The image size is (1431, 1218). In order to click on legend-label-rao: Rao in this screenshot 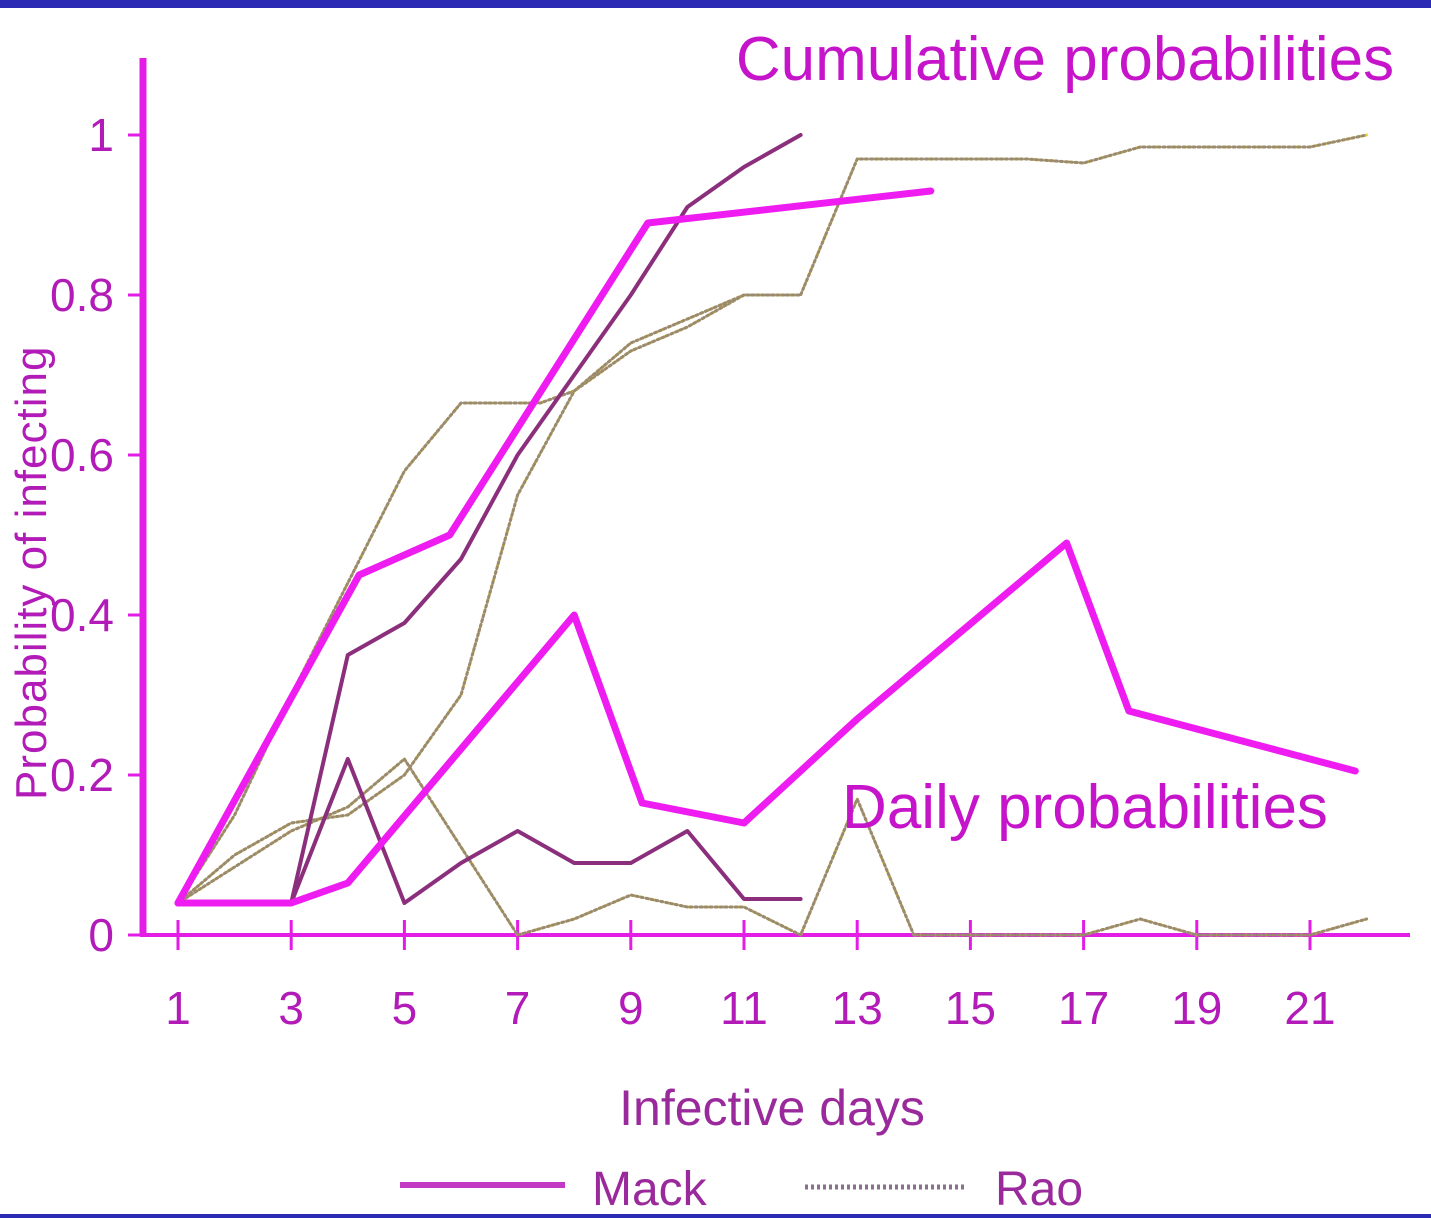, I will do `click(1039, 1189)`.